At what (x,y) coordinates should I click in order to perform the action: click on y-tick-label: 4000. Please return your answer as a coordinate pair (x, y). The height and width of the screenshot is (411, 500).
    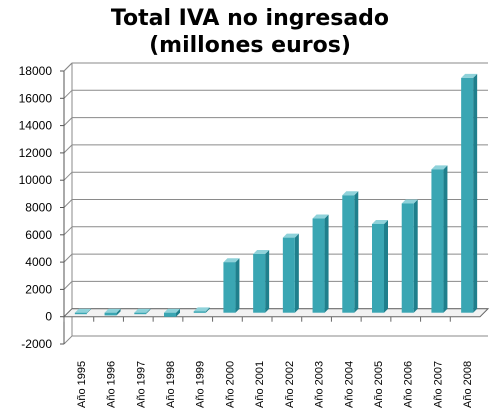
    Looking at the image, I should click on (38, 262).